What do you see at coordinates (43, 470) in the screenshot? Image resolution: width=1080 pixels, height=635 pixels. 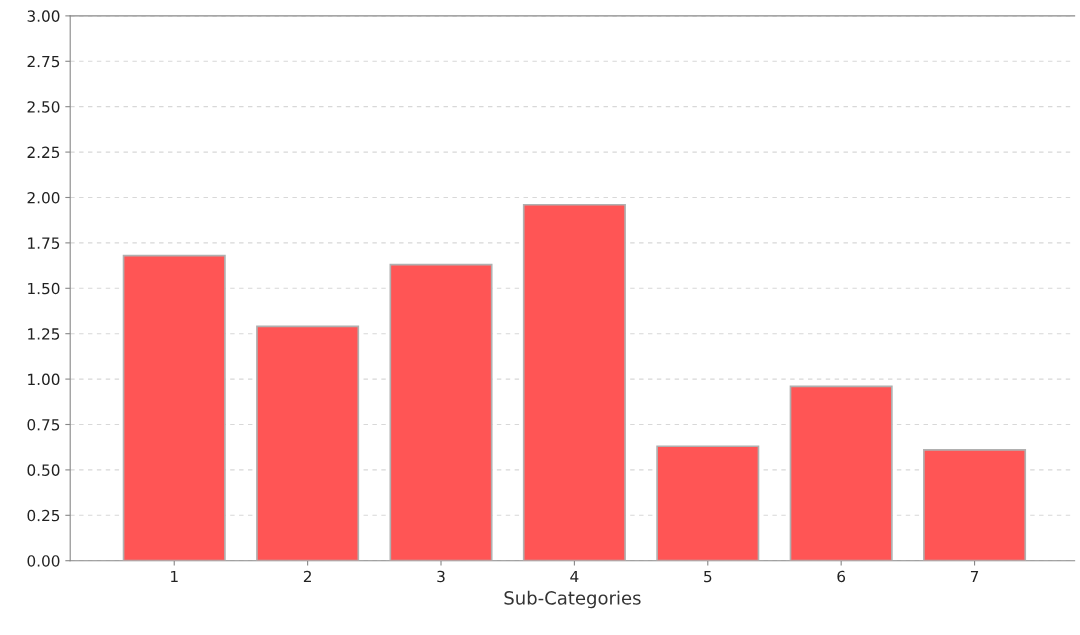 I see `y-tick-label: 0.50` at bounding box center [43, 470].